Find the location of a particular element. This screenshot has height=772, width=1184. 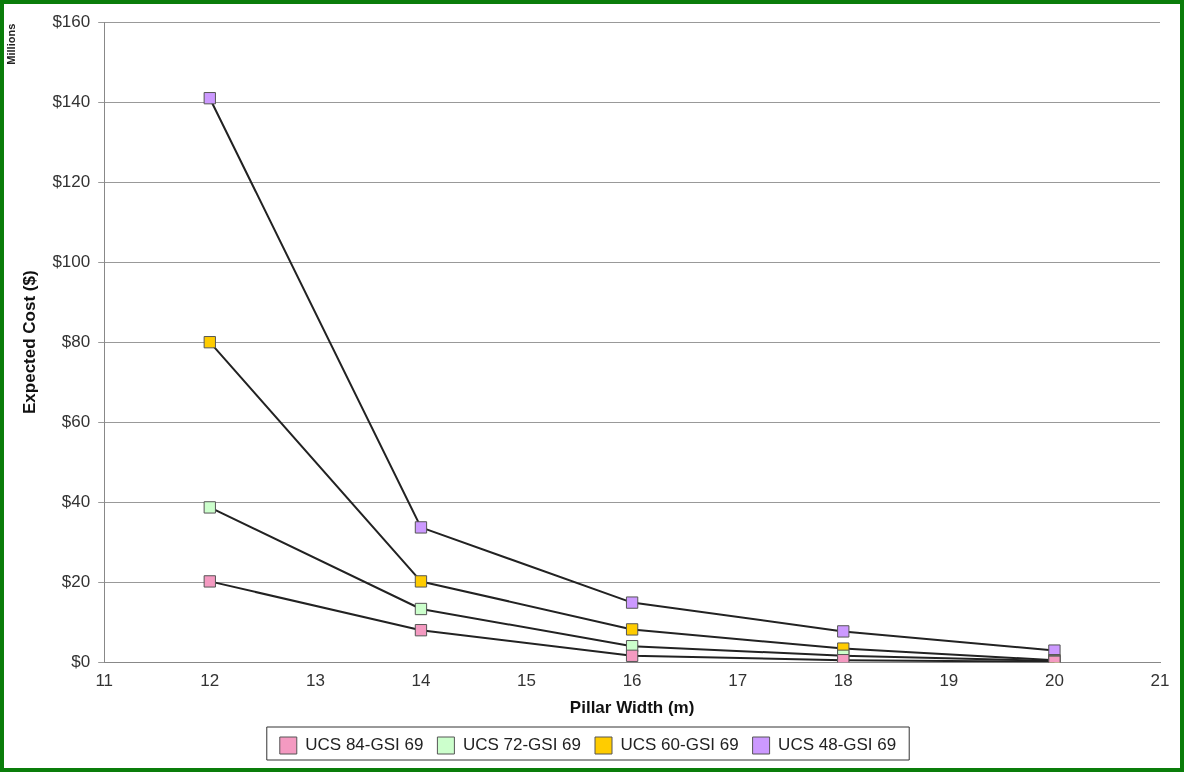

x-tick-label: 16 is located at coordinates (632, 681).